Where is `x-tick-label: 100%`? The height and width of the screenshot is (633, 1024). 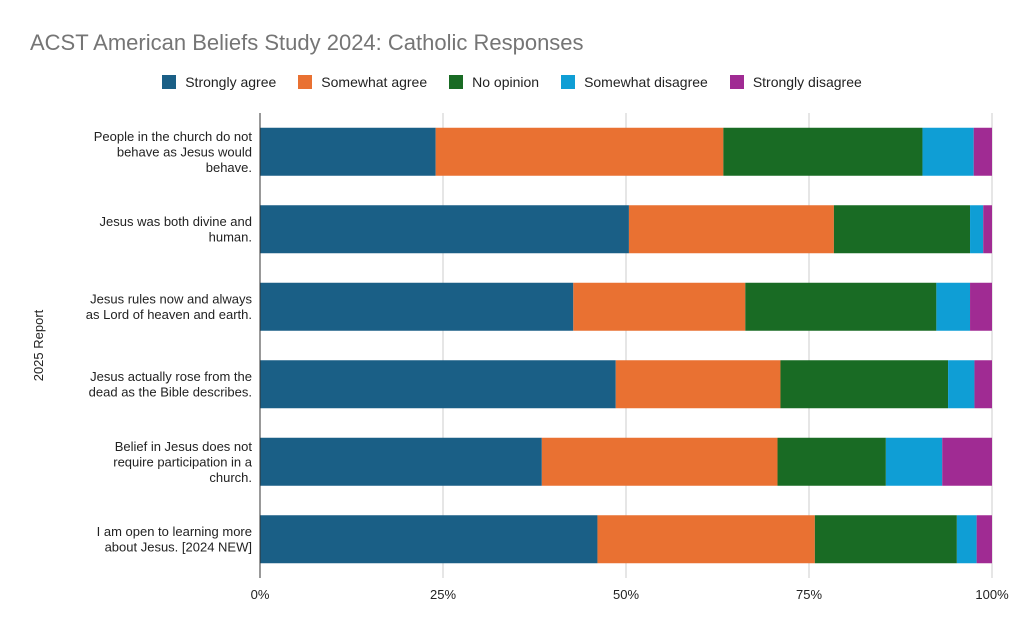 x-tick-label: 100% is located at coordinates (992, 594).